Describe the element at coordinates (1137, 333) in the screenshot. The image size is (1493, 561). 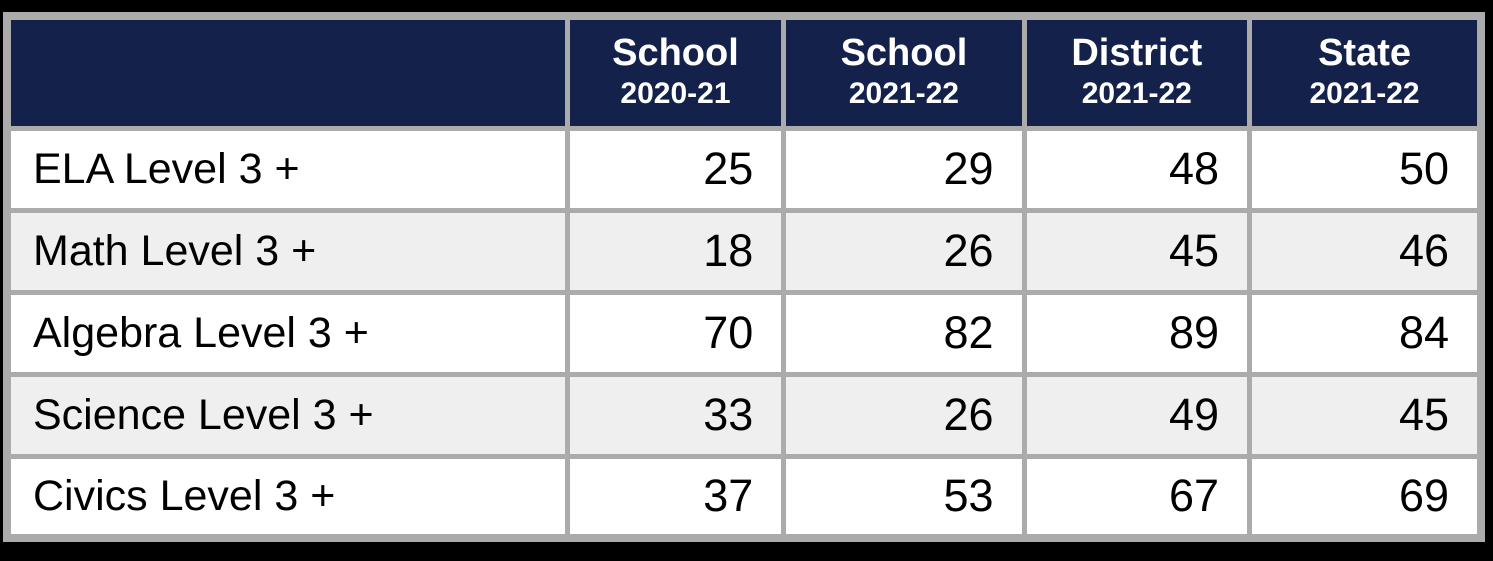
I see `value-cell: 89` at that location.